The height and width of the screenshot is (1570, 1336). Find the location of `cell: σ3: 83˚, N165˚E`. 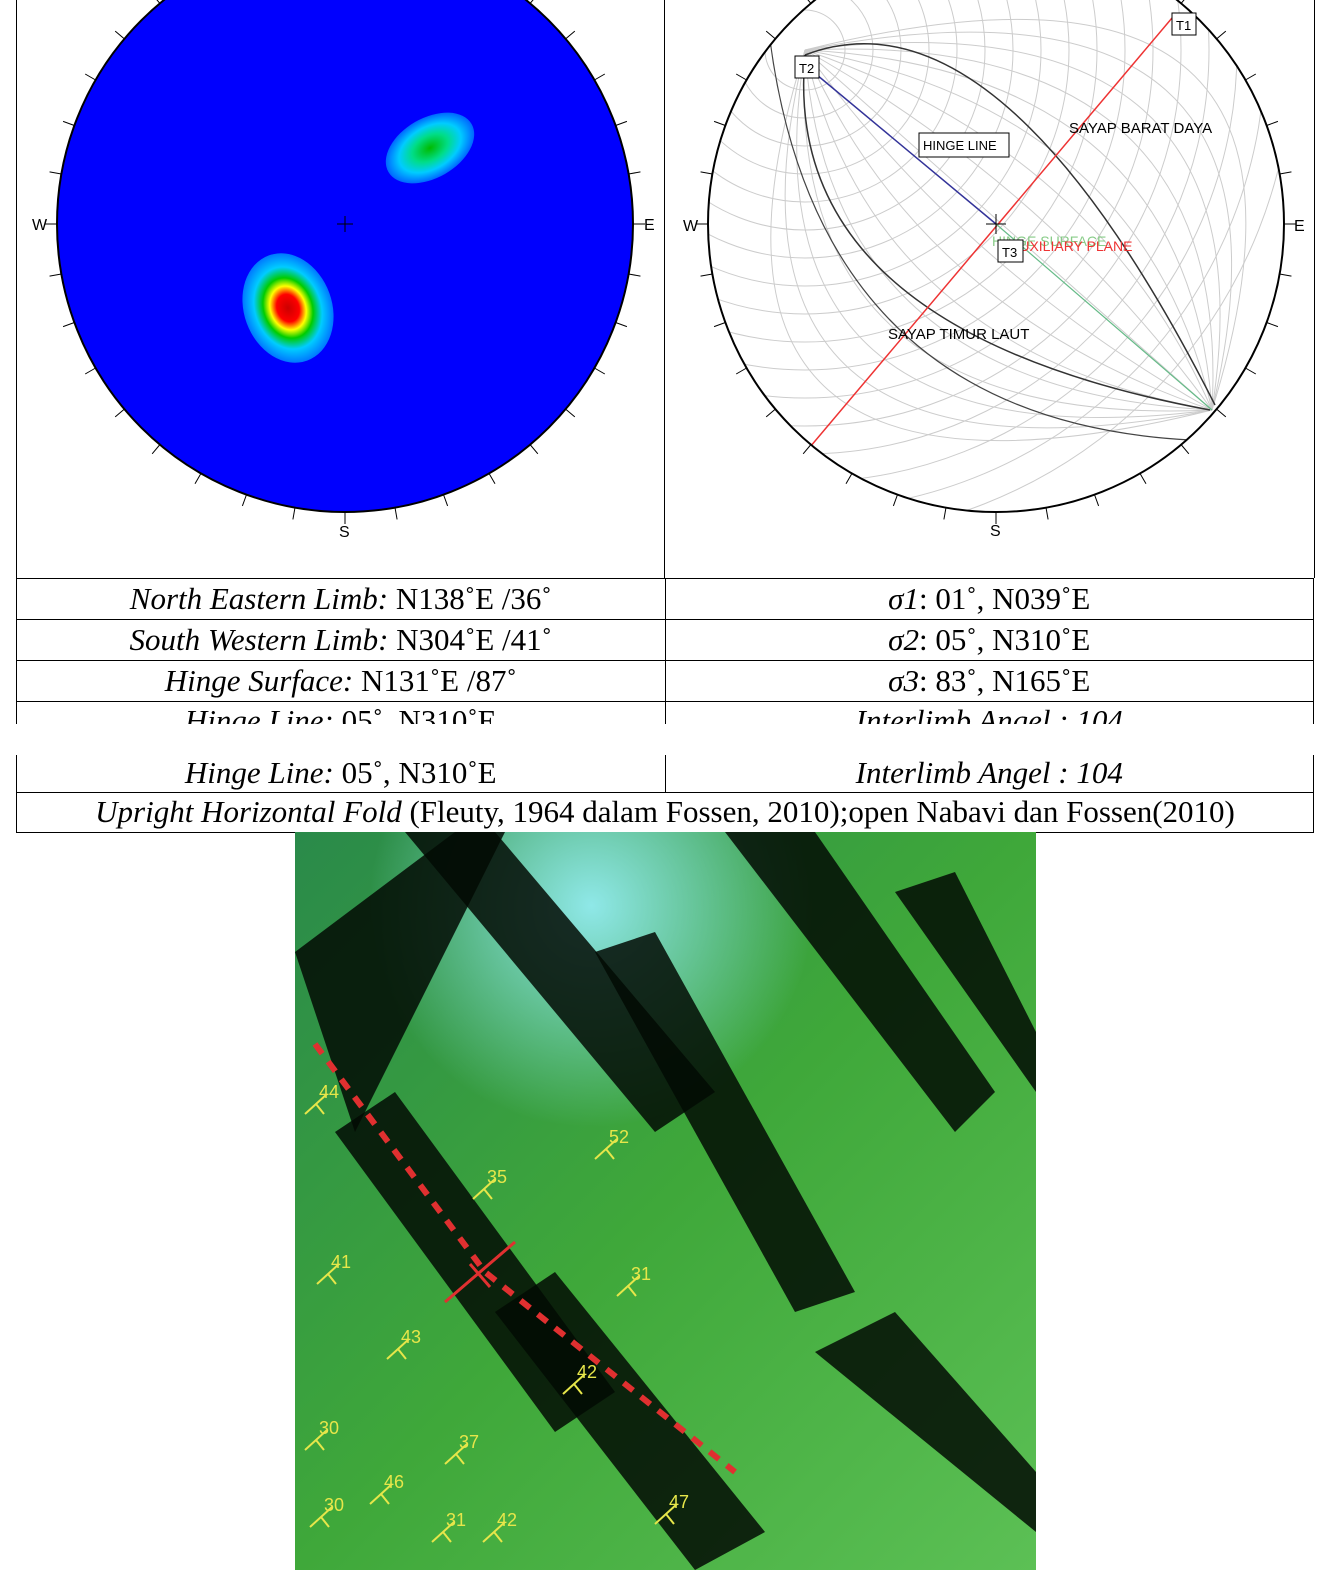

cell: σ3: 83˚, N165˚E is located at coordinates (989, 681).